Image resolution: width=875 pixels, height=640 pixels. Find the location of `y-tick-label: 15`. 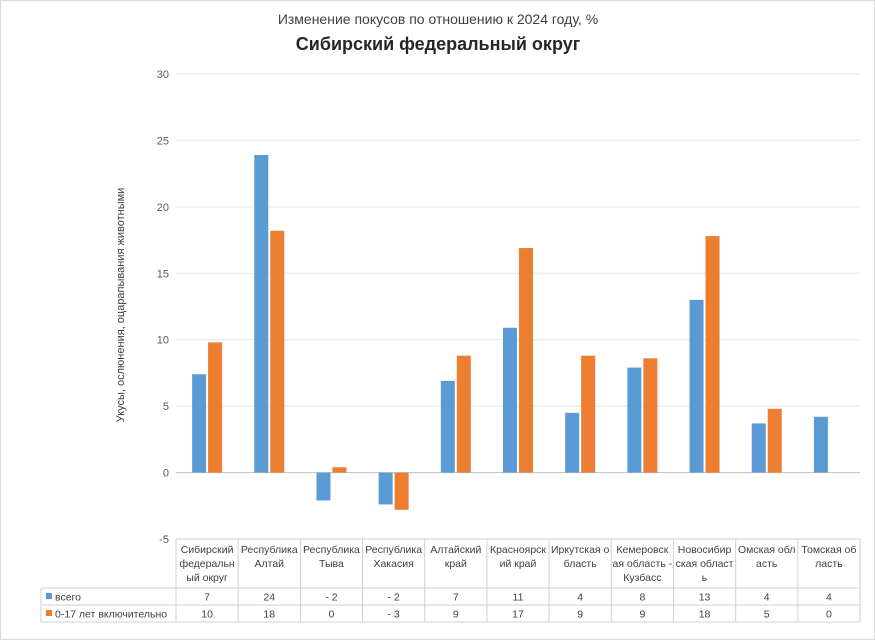

y-tick-label: 15 is located at coordinates (163, 274).